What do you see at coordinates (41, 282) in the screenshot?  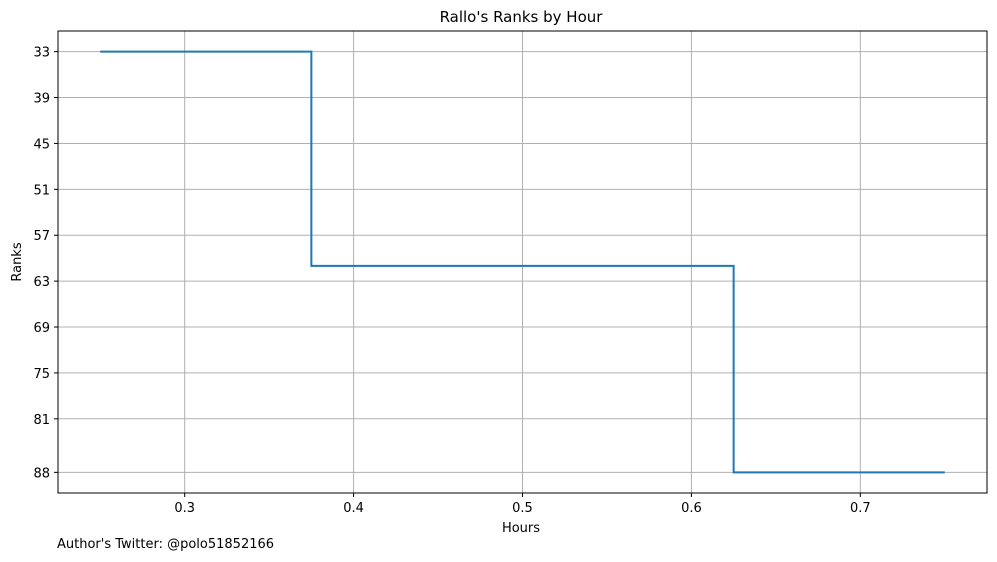 I see `y-tick-label: 63` at bounding box center [41, 282].